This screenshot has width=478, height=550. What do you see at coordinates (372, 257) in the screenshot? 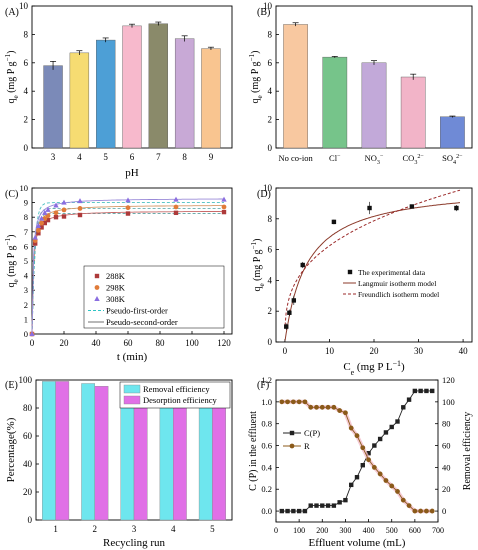
I see `freundlich-curve` at bounding box center [372, 257].